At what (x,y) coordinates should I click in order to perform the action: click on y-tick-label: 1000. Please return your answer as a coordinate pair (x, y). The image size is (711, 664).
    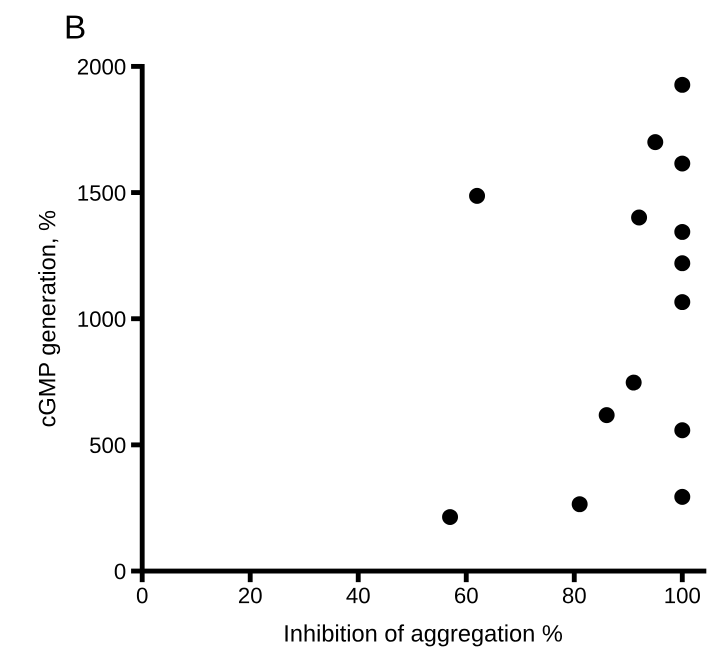
    Looking at the image, I should click on (102, 319).